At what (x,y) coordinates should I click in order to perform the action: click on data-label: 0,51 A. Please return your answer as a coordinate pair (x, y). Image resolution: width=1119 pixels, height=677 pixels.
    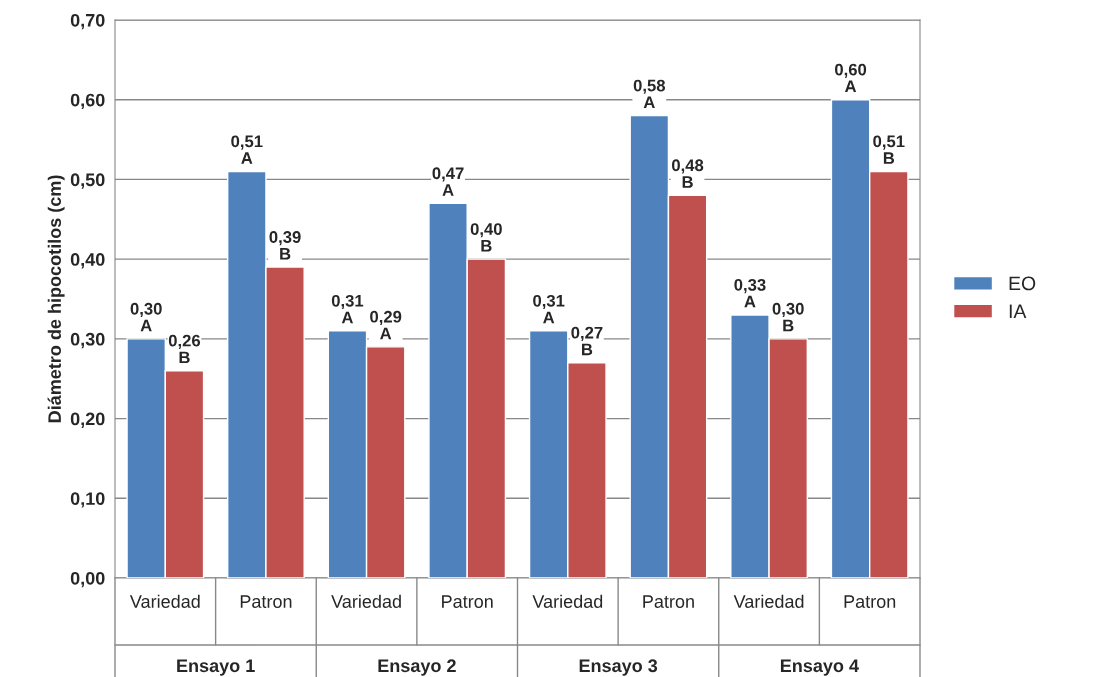
    Looking at the image, I should click on (247, 149).